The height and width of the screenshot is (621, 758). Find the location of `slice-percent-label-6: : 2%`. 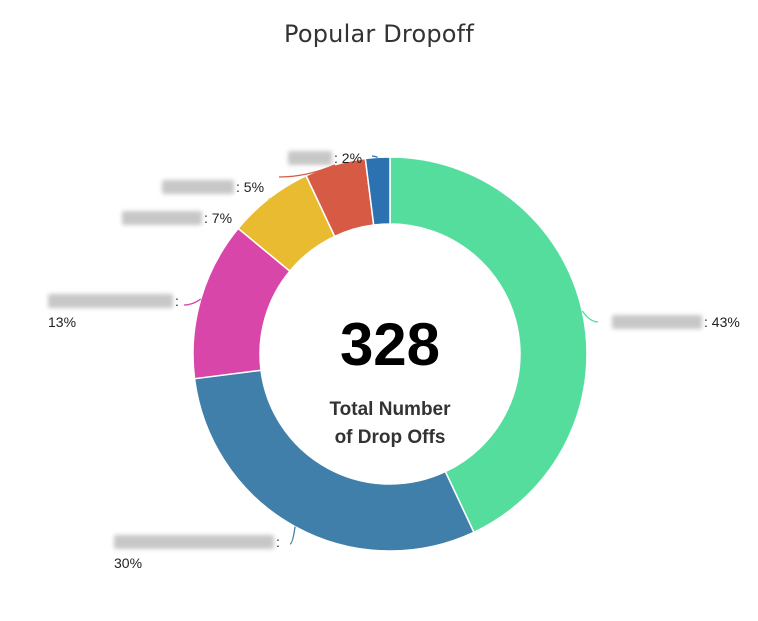

slice-percent-label-6: : 2% is located at coordinates (348, 158).